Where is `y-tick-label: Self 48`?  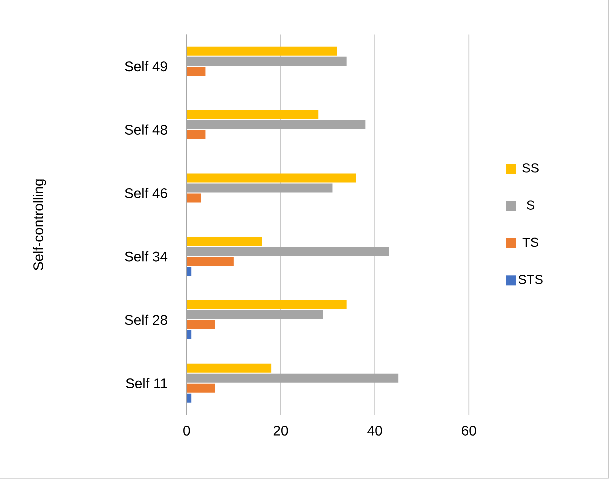 y-tick-label: Self 48 is located at coordinates (146, 130).